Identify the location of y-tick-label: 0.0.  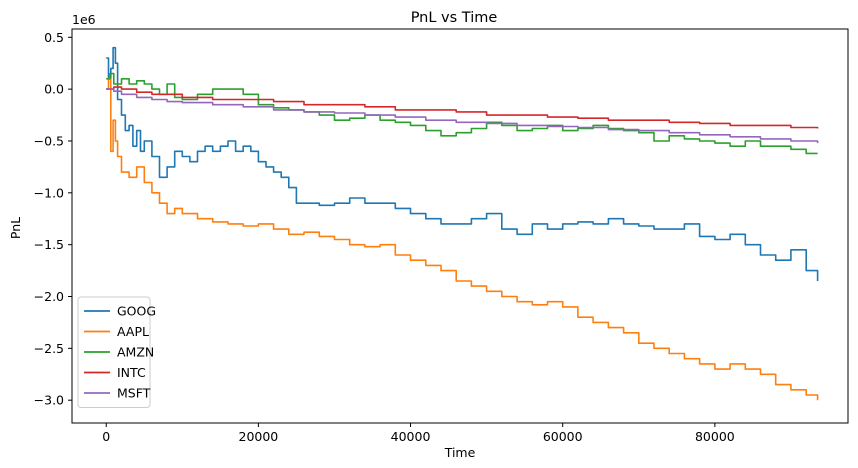
(54, 89).